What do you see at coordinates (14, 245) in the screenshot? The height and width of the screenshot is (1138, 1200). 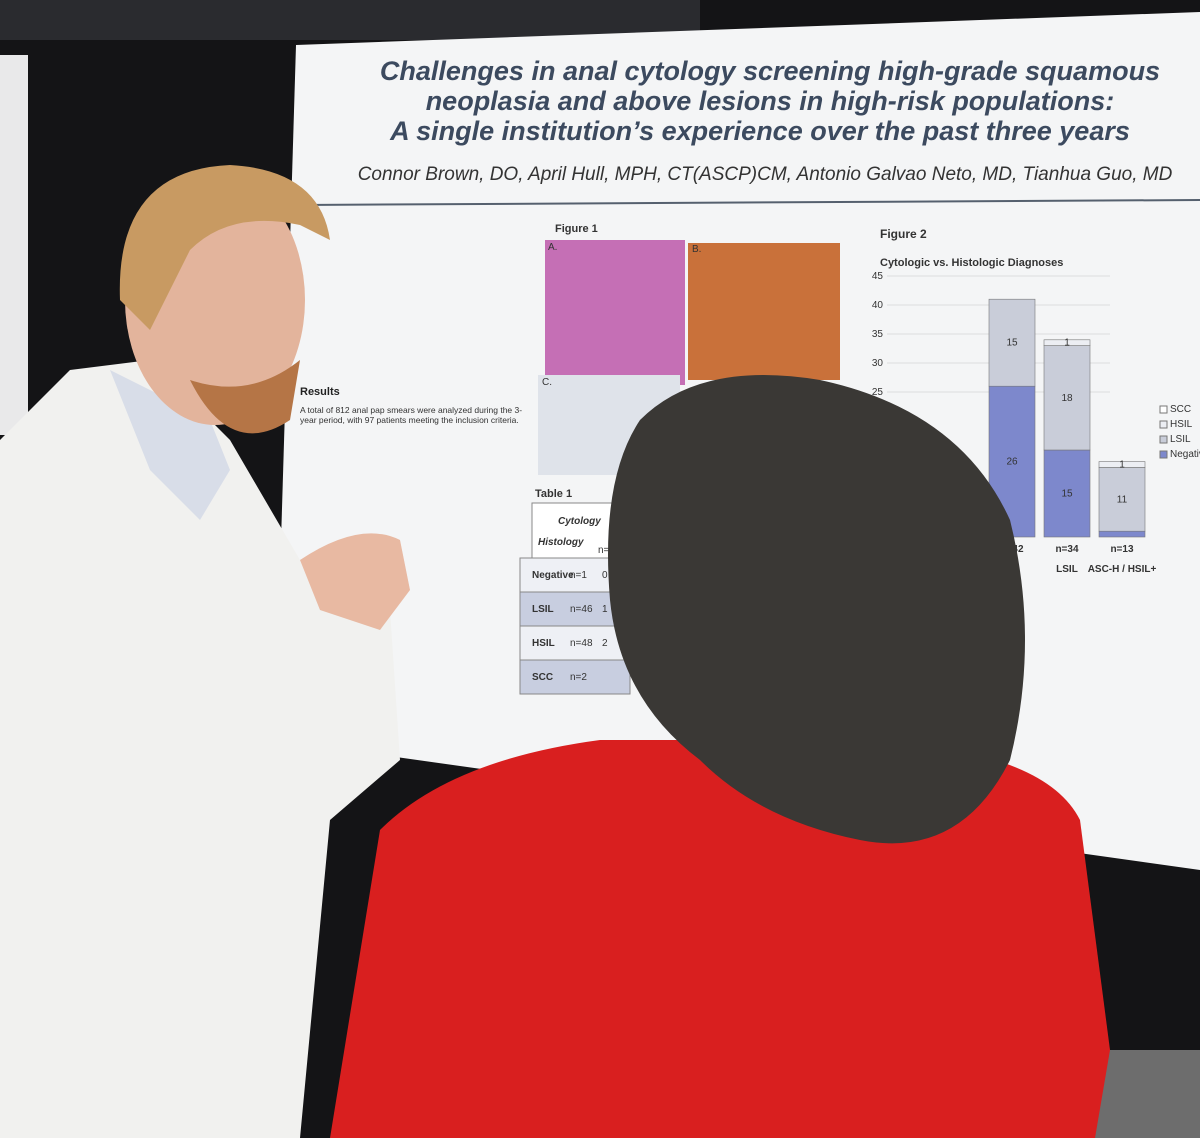 I see `side-poster` at bounding box center [14, 245].